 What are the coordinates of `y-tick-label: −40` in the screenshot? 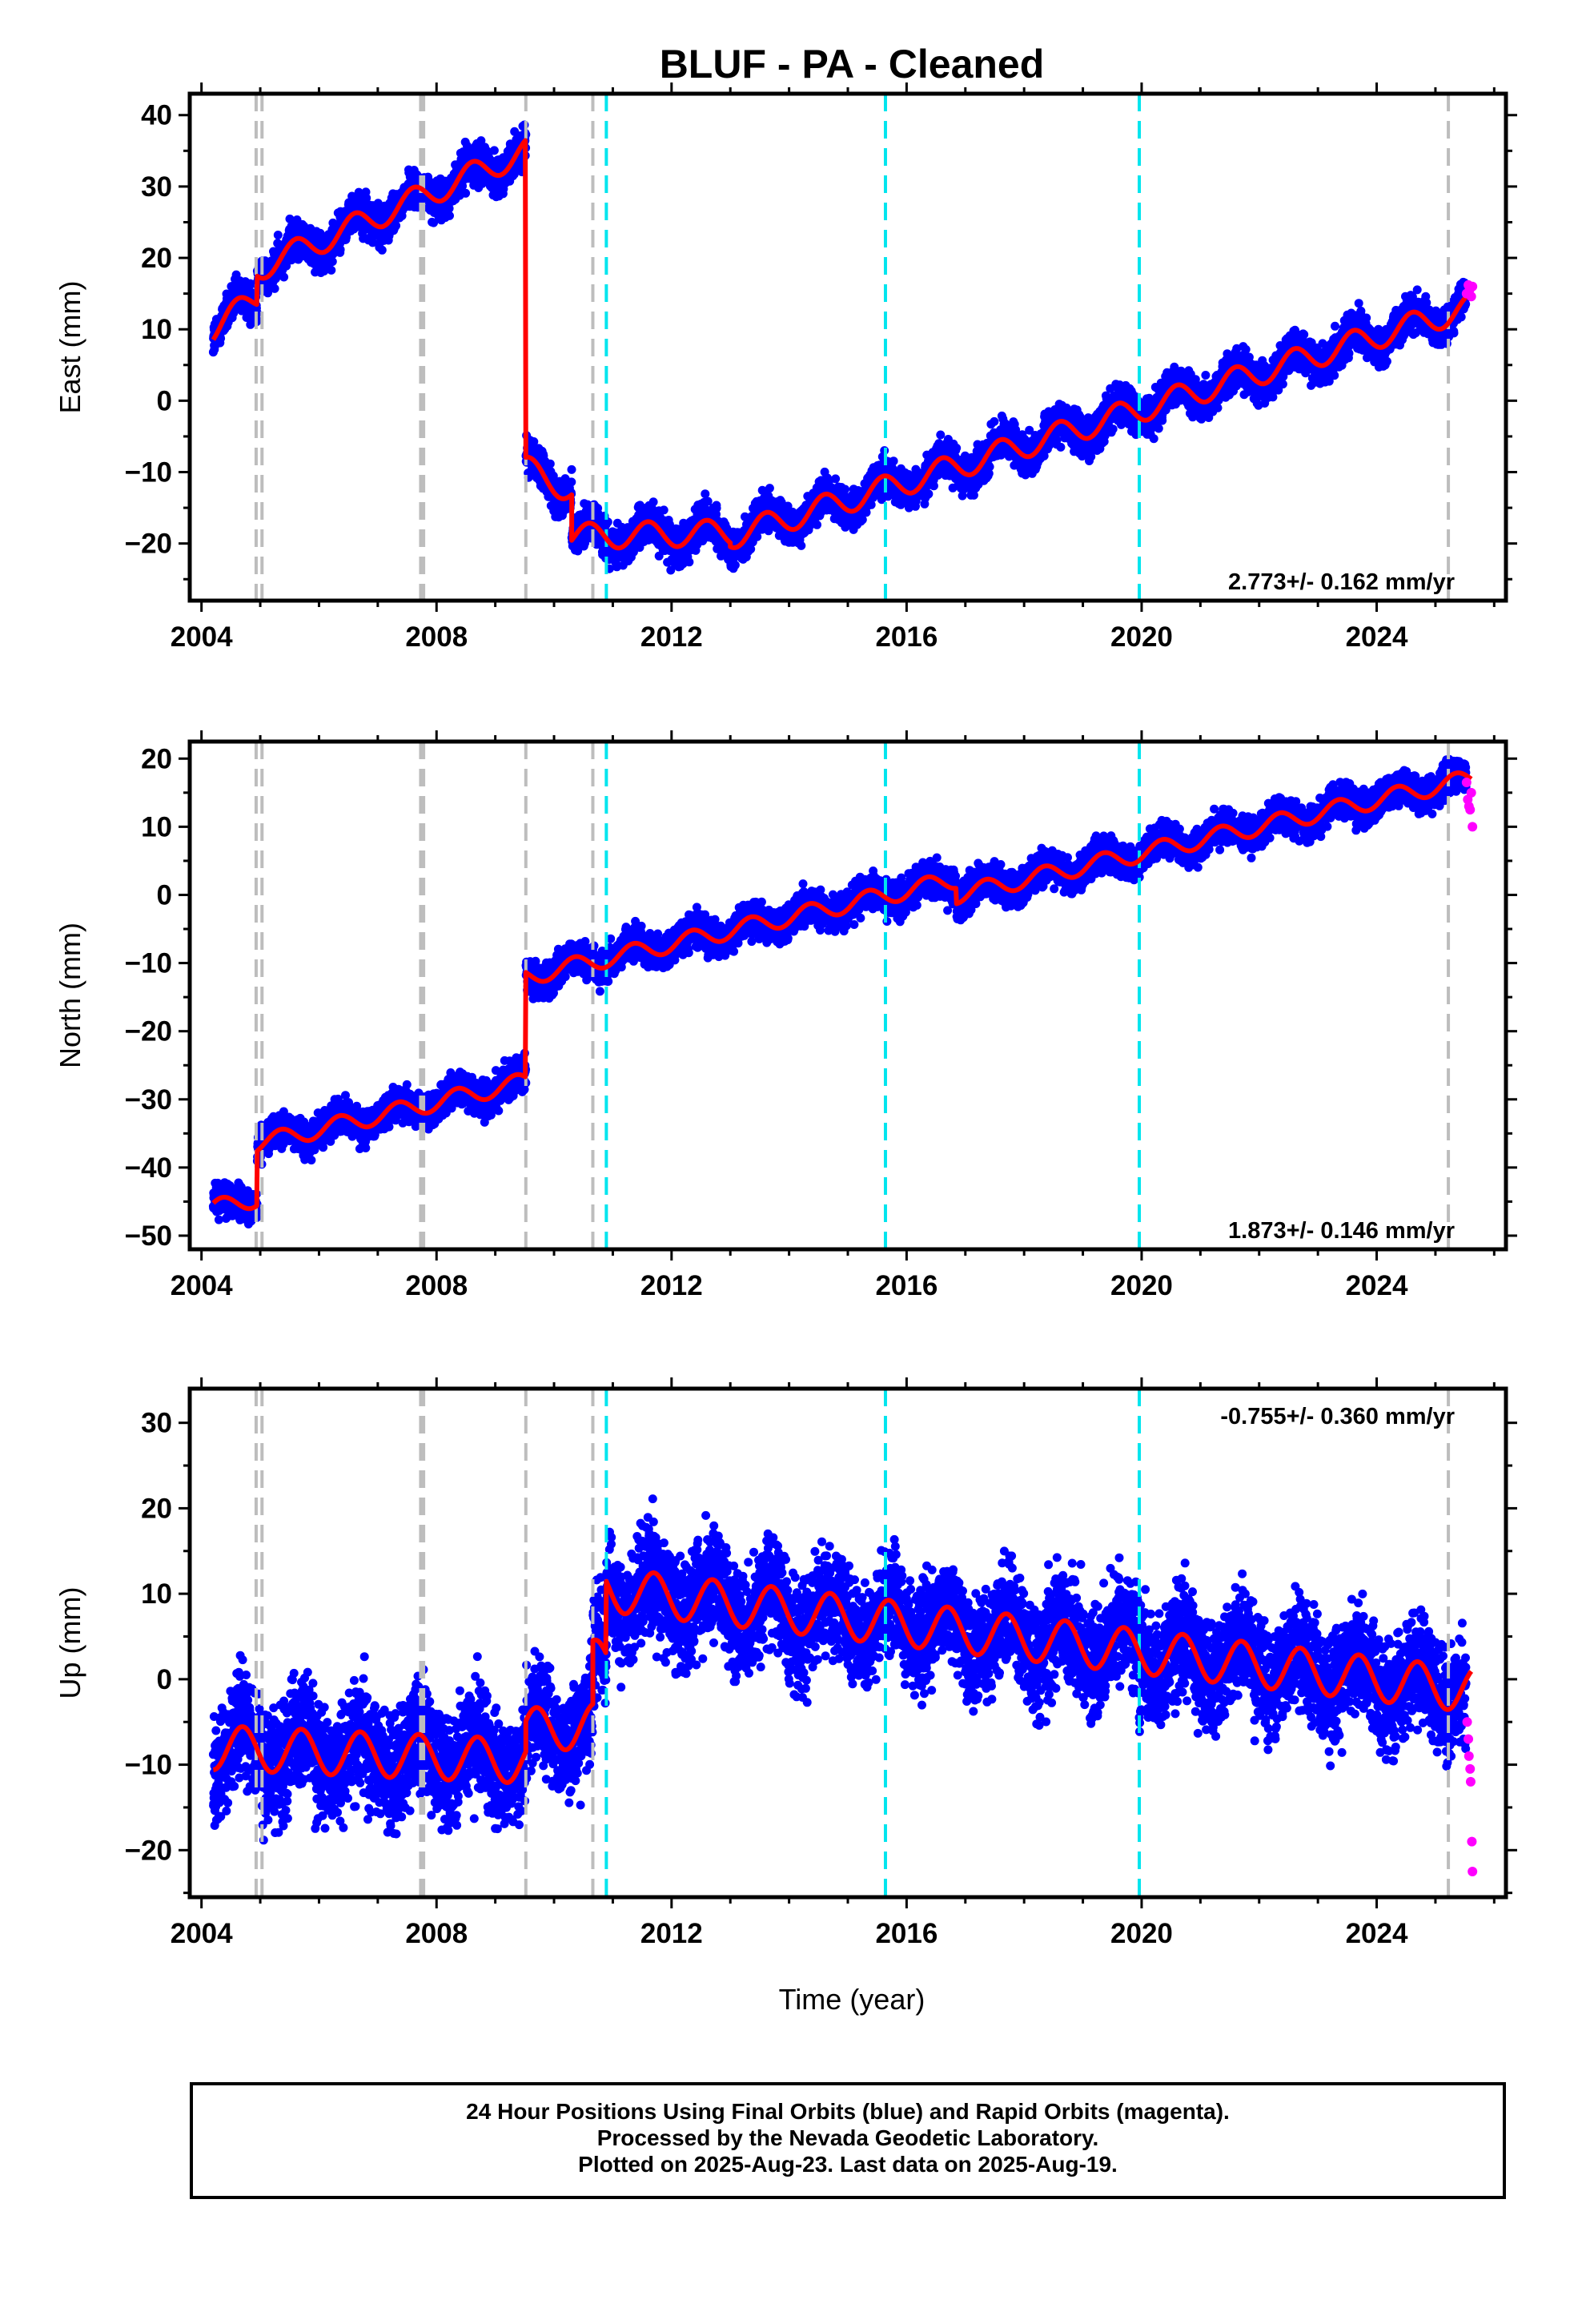 It's located at (148, 1168).